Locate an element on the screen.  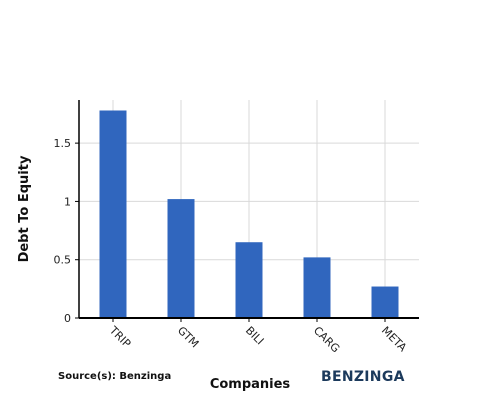
y-tick-label: 1 is located at coordinates (67, 201).